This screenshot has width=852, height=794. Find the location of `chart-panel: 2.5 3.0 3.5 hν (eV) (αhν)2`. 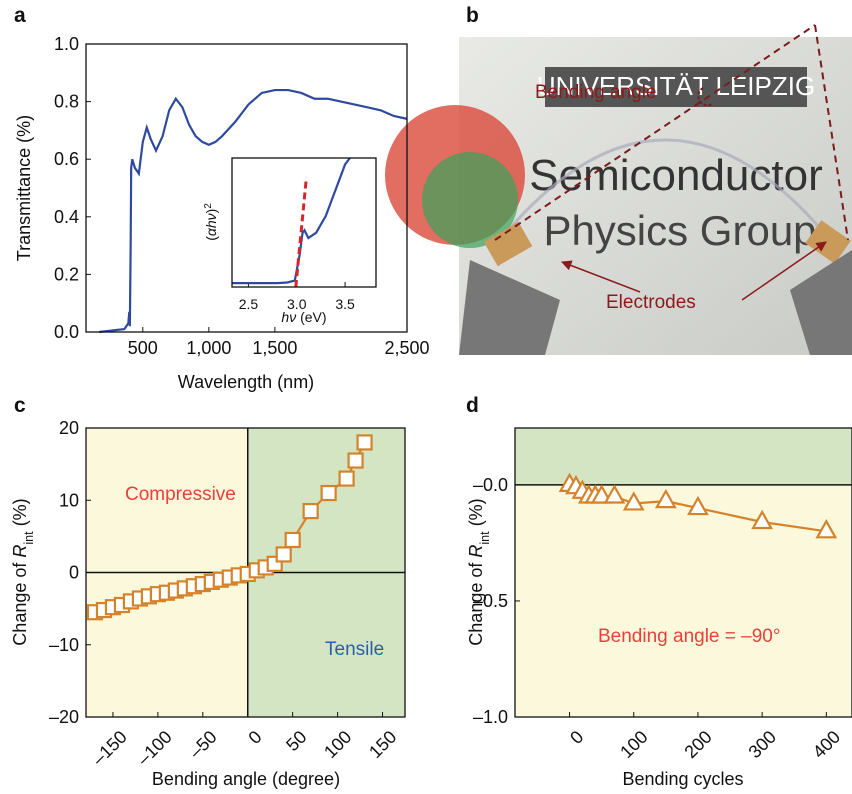

chart-panel: 2.5 3.0 3.5 hν (eV) (αhν)2 is located at coordinates (290, 241).